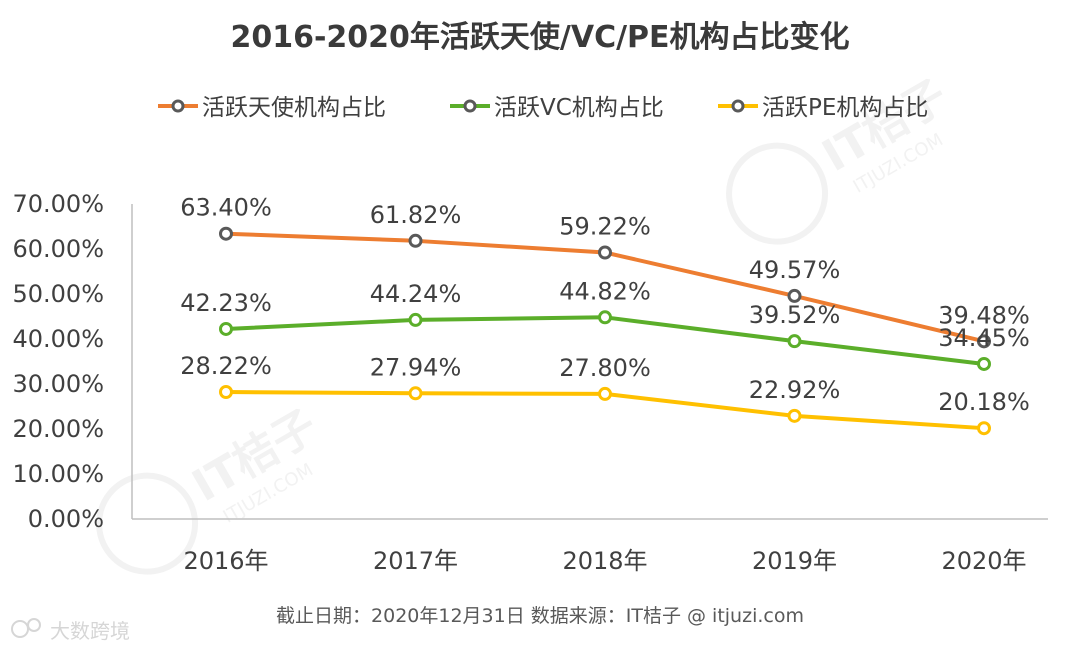  I want to click on data-label: 42.23%, so click(226, 303).